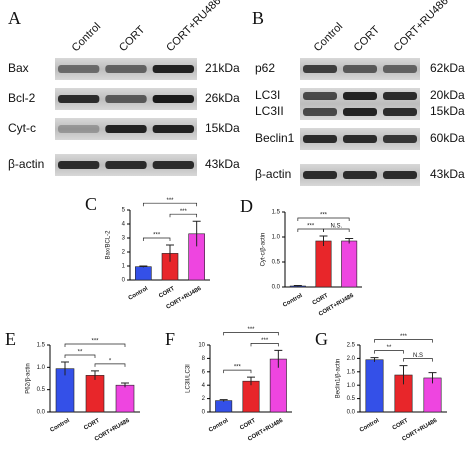 The height and width of the screenshot is (463, 474). What do you see at coordinates (269, 111) in the screenshot?
I see `protein-label: LC3II` at bounding box center [269, 111].